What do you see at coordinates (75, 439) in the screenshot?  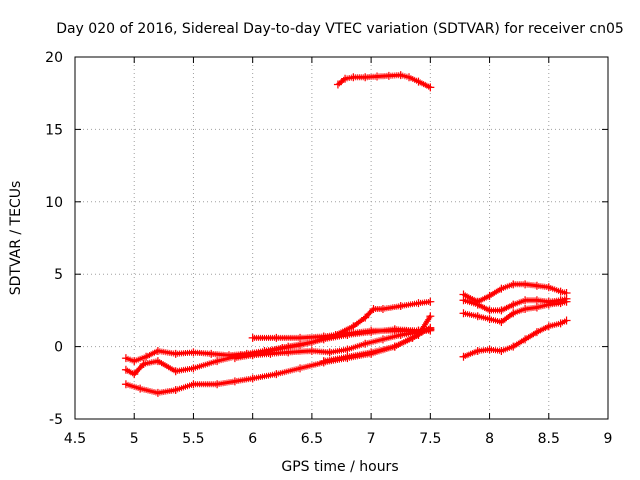 I see `x-tick-label: 4.5` at bounding box center [75, 439].